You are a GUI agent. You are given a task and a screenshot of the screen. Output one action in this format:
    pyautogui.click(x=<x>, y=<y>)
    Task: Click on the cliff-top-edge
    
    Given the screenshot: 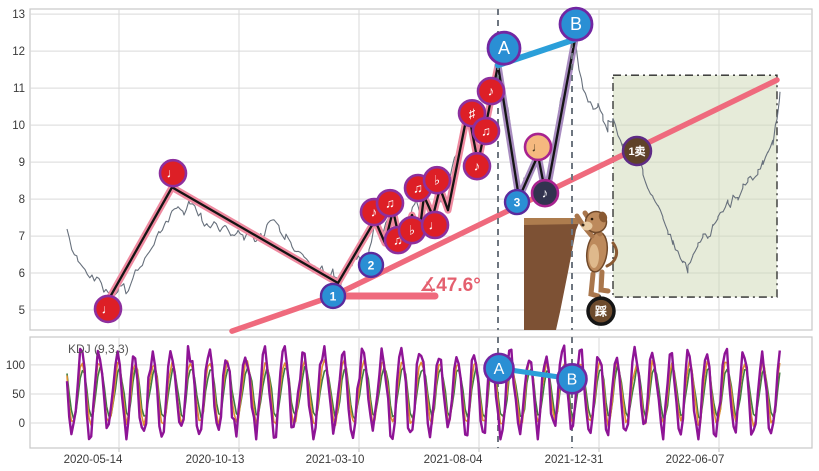 What is the action you would take?
    pyautogui.click(x=552, y=221)
    